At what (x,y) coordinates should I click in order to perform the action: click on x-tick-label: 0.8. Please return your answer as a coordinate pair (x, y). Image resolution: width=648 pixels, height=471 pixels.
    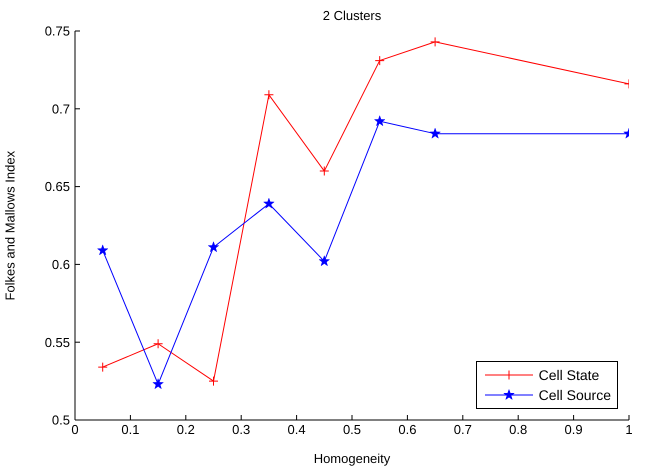
    Looking at the image, I should click on (518, 430).